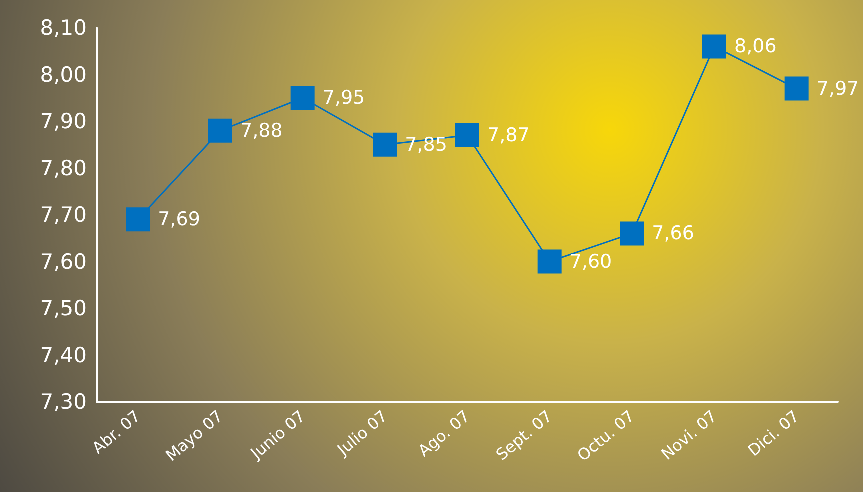 This screenshot has height=492, width=863. What do you see at coordinates (344, 98) in the screenshot?
I see `data-label: 7,95` at bounding box center [344, 98].